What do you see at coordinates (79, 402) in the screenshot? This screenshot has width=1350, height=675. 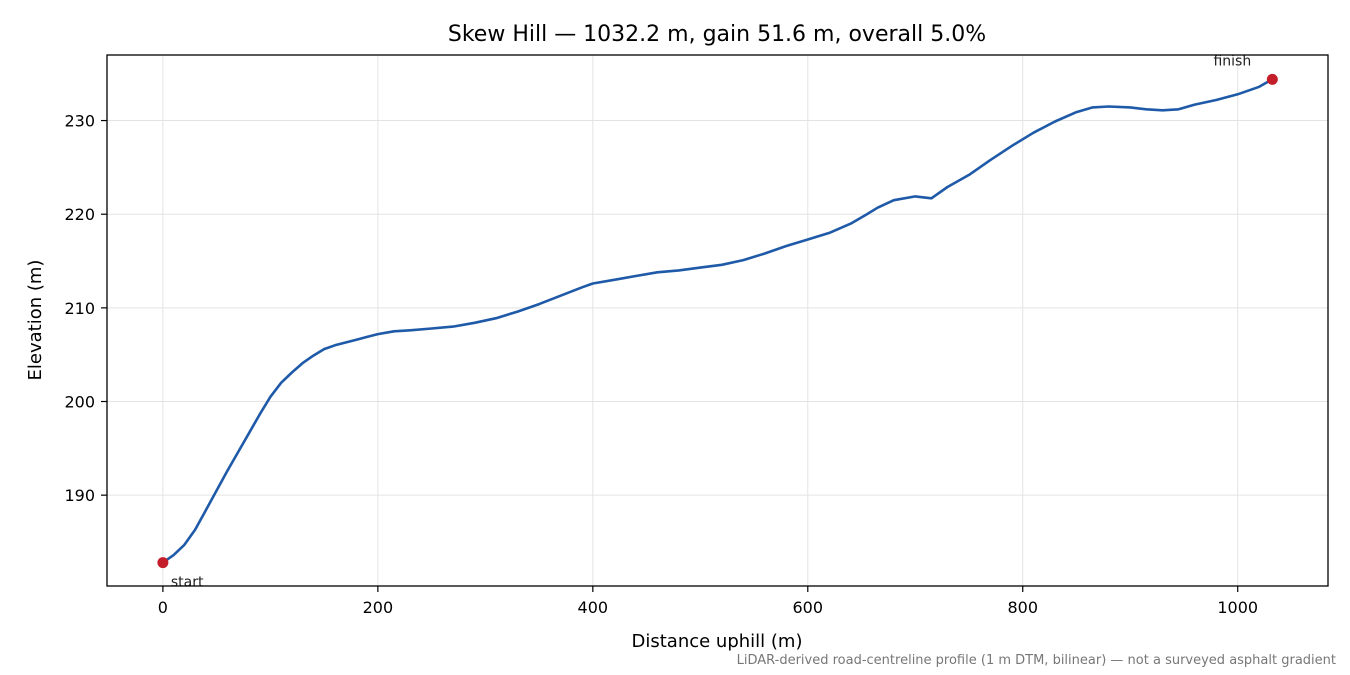 I see `y-tick-label: 200` at bounding box center [79, 402].